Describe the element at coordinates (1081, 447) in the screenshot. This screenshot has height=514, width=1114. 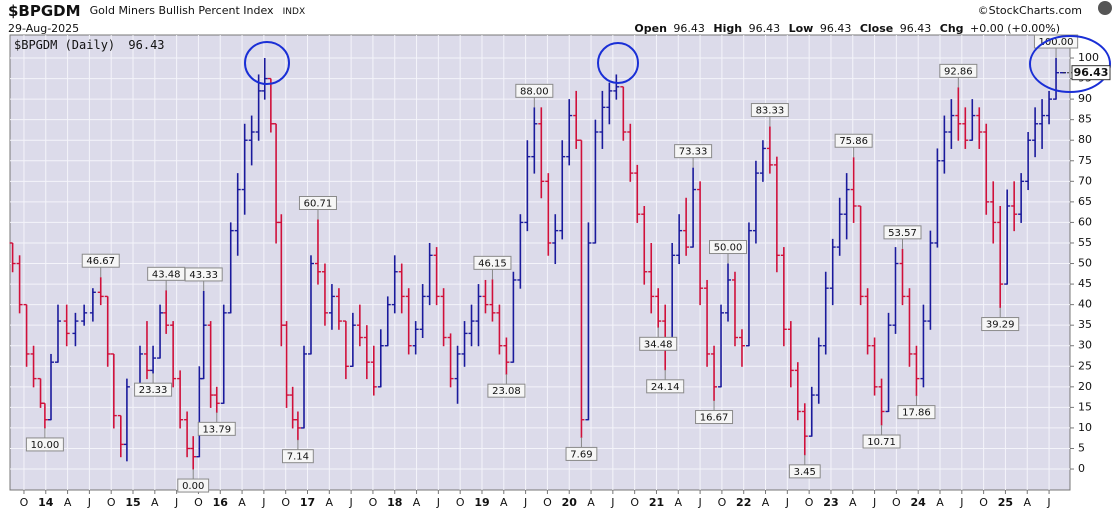
I see `y-tick-label: 5` at that location.